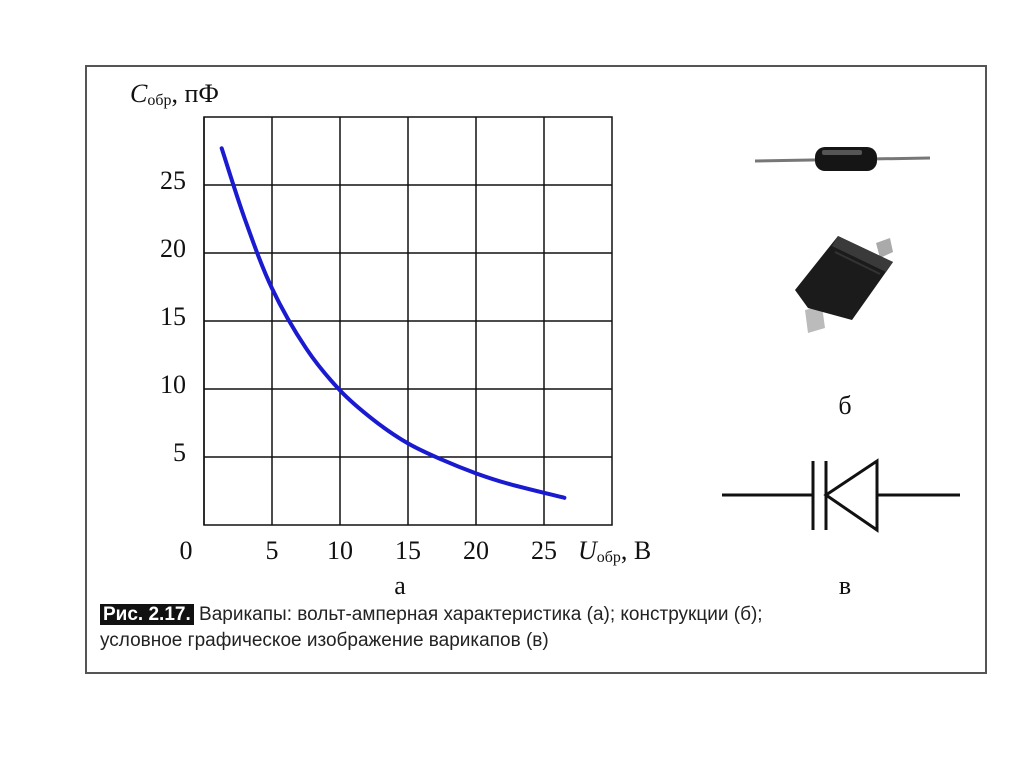  I want to click on x-label-symbol: U, so click(588, 550).